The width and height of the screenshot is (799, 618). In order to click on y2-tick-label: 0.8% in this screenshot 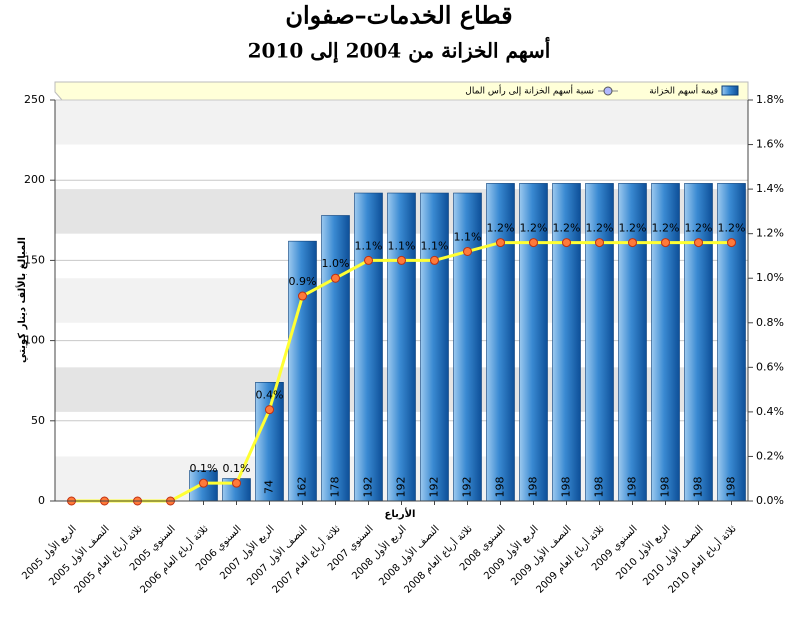, I will do `click(770, 322)`.